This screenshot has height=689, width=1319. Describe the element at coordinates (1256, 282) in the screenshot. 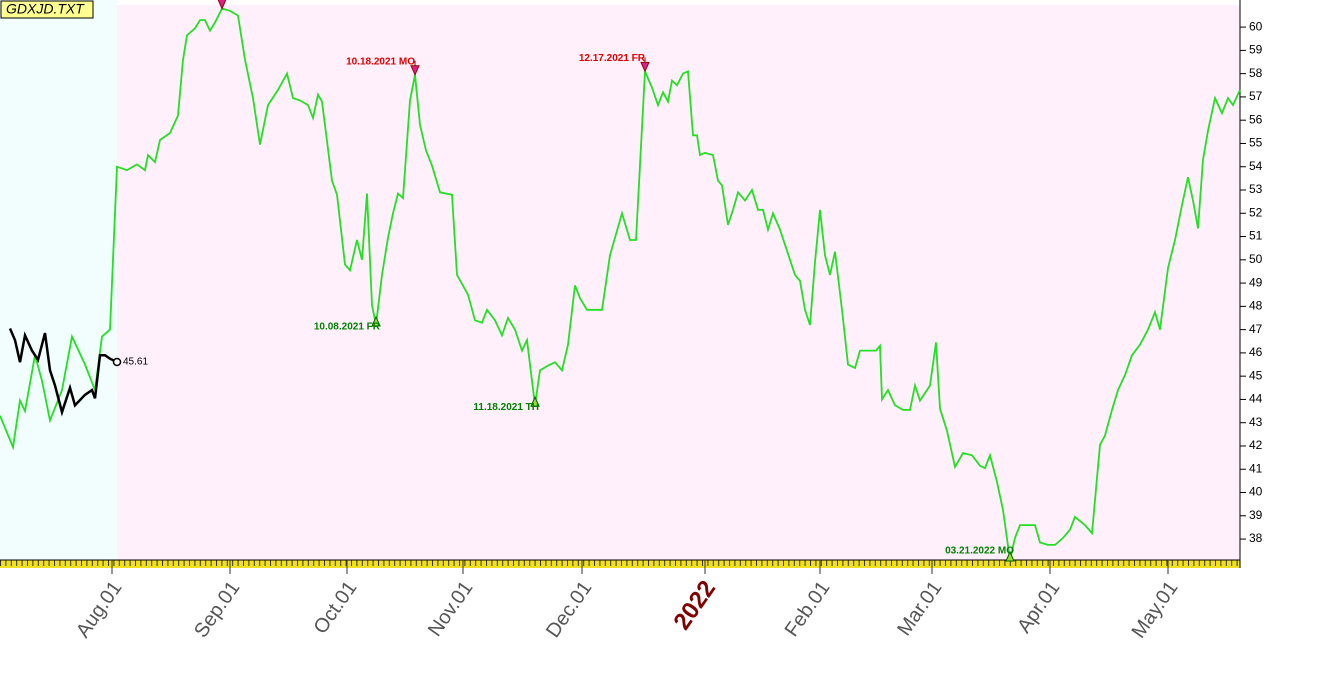

I see `y-tick-label: 49` at that location.